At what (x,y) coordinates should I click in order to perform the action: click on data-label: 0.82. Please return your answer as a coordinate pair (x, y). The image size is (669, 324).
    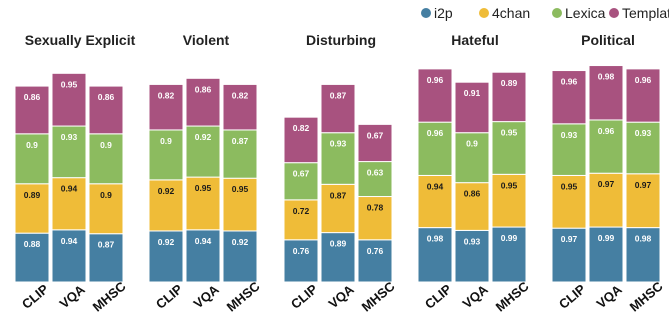
    Looking at the image, I should click on (240, 95).